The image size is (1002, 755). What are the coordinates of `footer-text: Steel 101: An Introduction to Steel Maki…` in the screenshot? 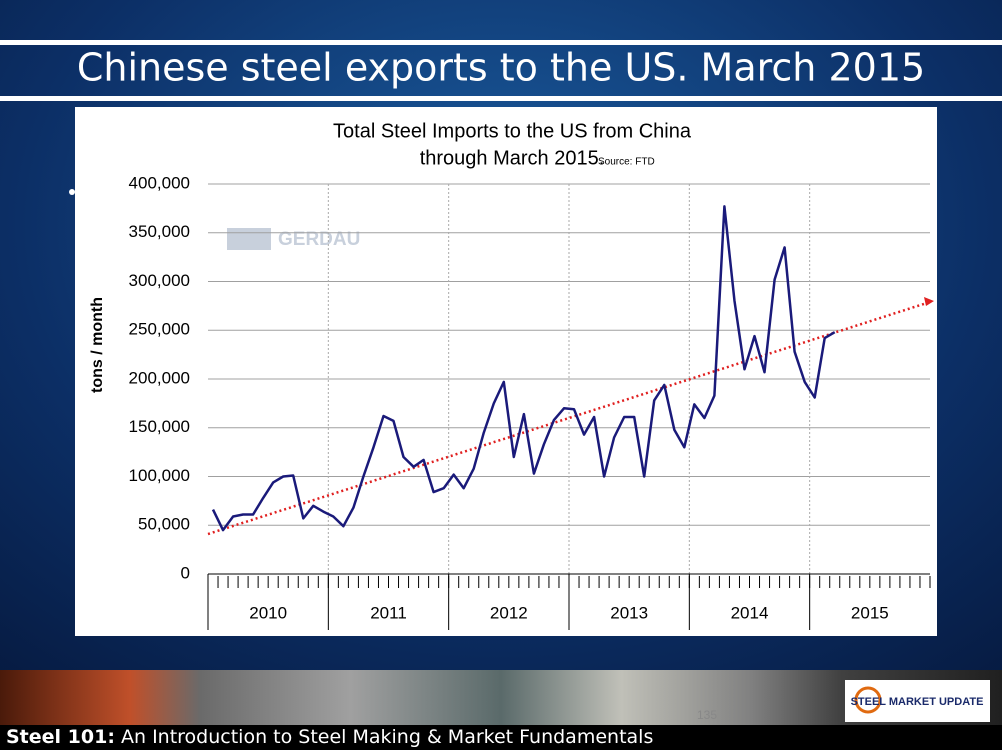 It's located at (329, 737).